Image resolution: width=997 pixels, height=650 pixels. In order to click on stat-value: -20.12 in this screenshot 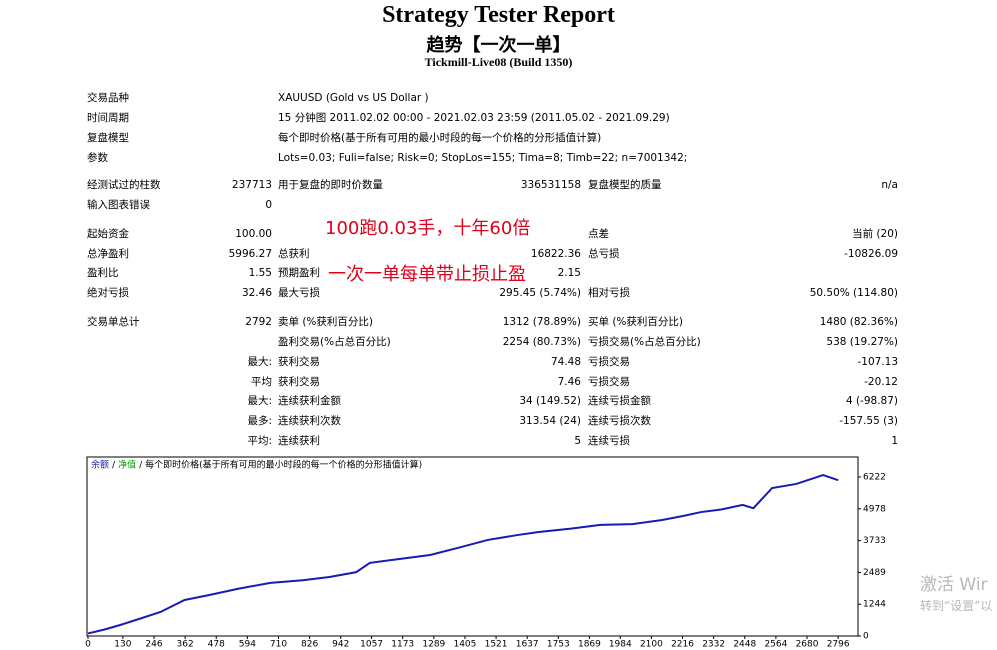, I will do `click(881, 382)`.